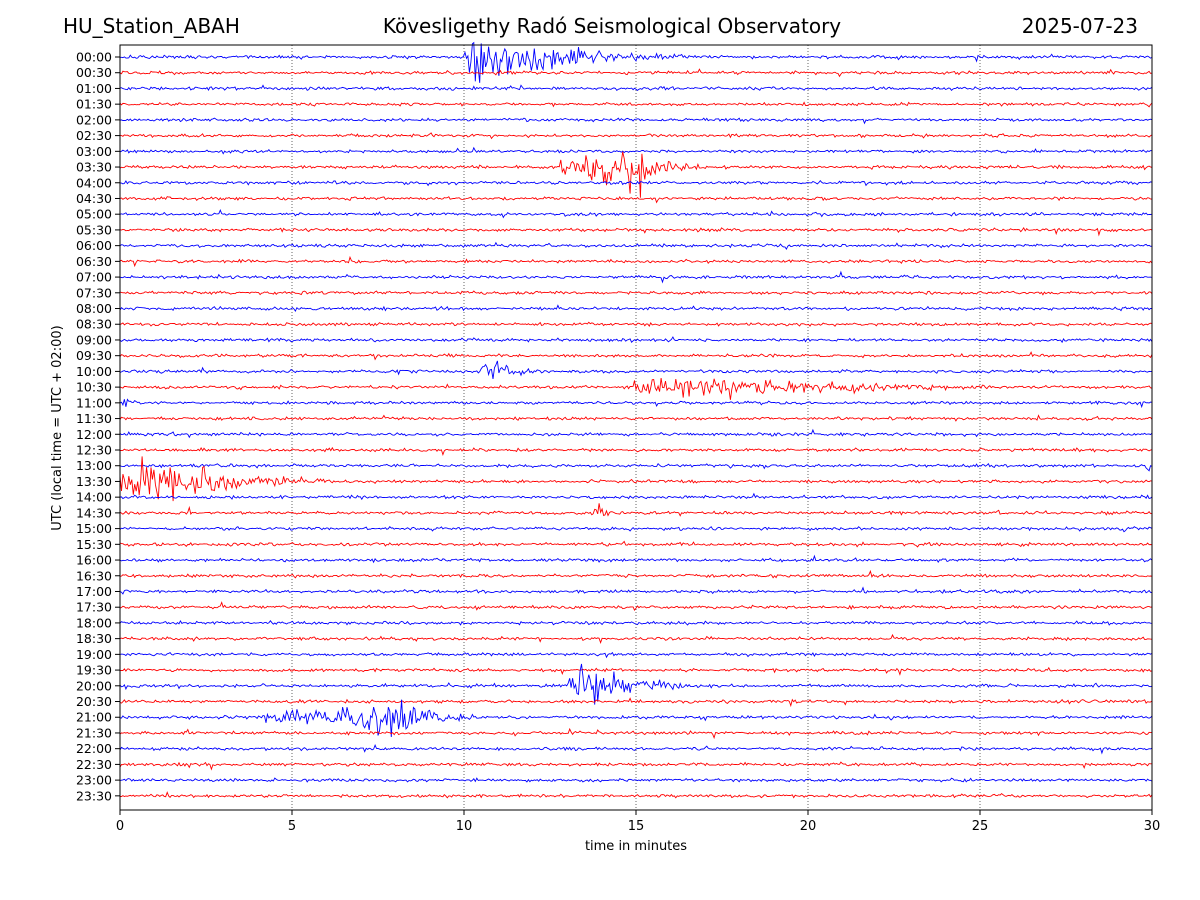  Describe the element at coordinates (94, 638) in the screenshot. I see `row-label: 18:30` at that location.